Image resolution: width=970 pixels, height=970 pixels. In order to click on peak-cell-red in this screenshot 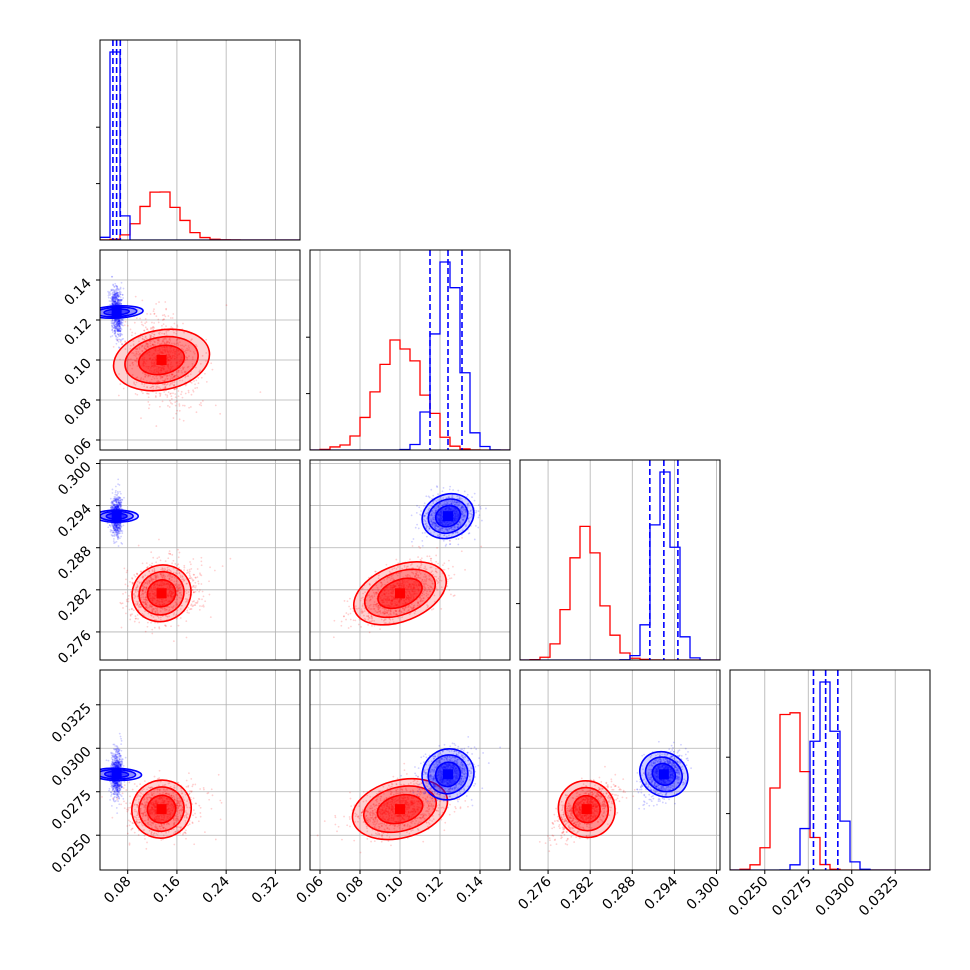, I will do `click(400, 593)`.